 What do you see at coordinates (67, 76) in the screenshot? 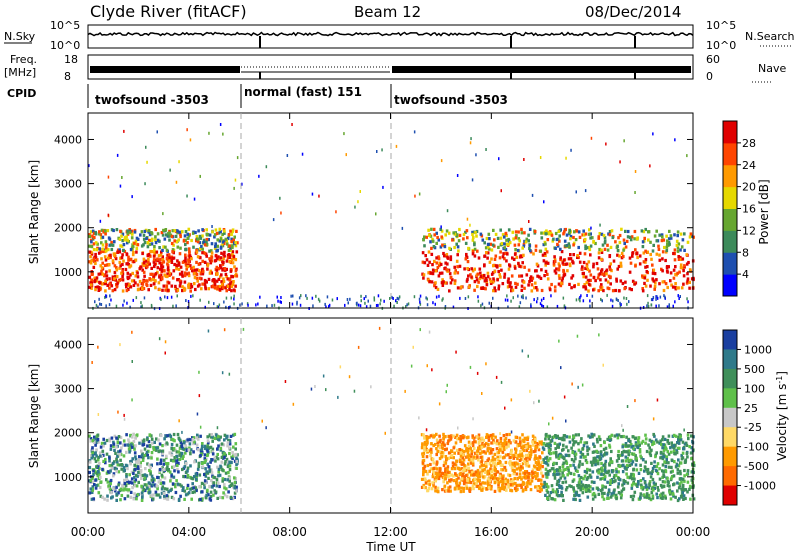
I see `freq-tick-bottom: 8` at bounding box center [67, 76].